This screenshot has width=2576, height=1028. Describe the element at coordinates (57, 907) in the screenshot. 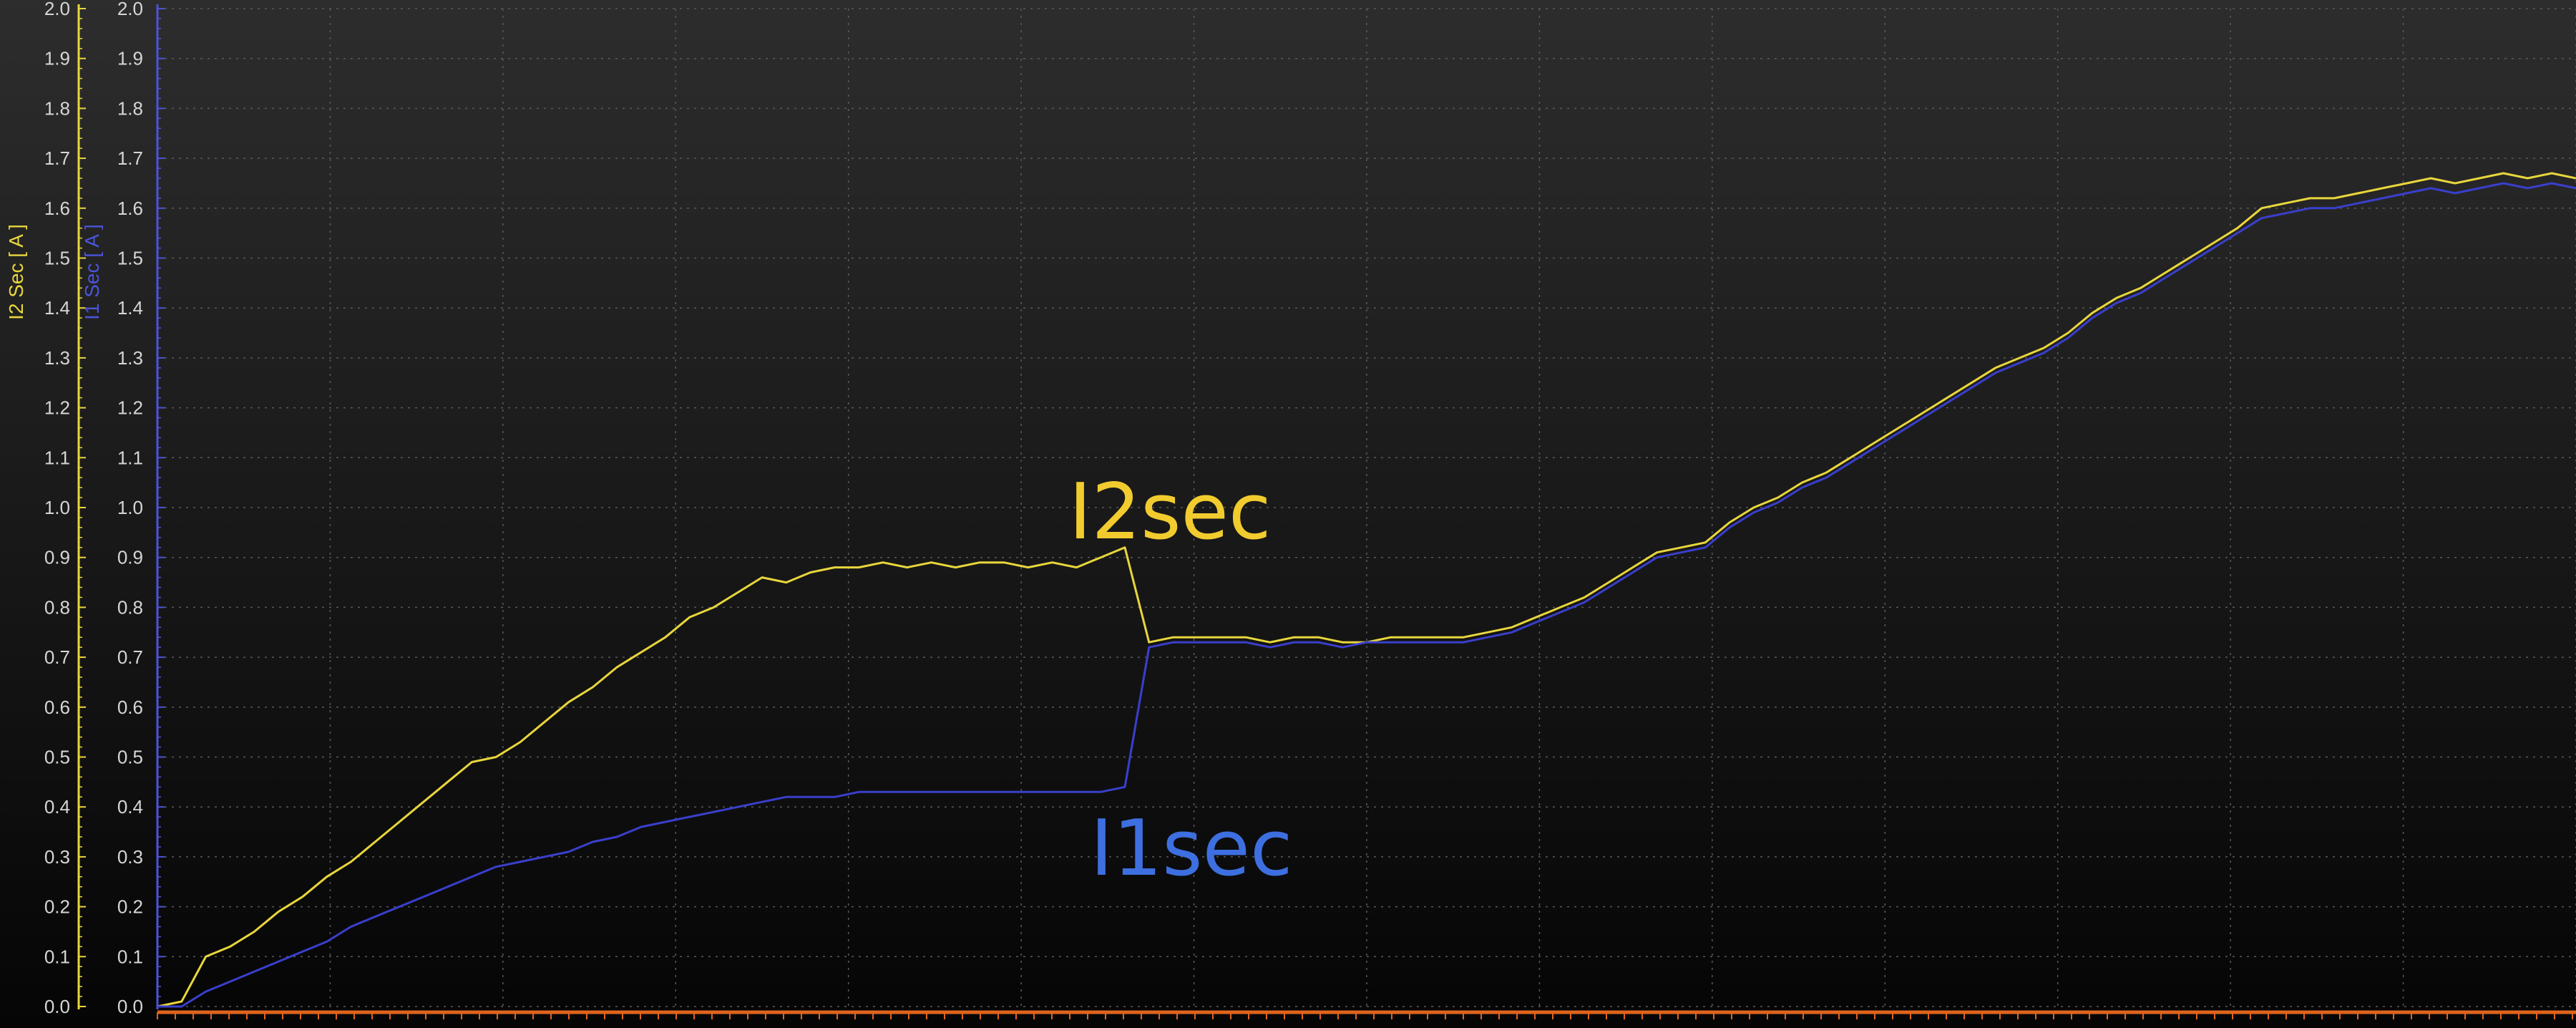

I see `y-axis-outer-tick-label: 0.2` at that location.